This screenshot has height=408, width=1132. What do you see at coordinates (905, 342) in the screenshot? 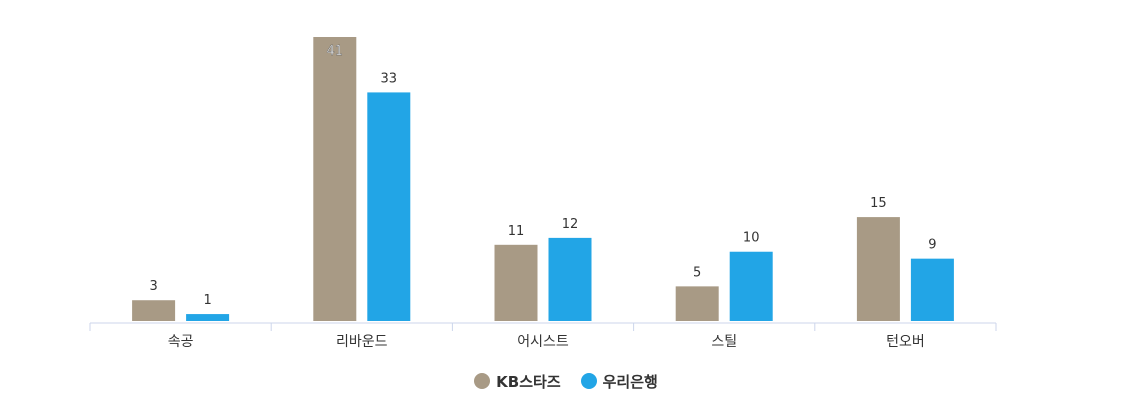
I see `x-tick-label: 턴오버` at bounding box center [905, 342].